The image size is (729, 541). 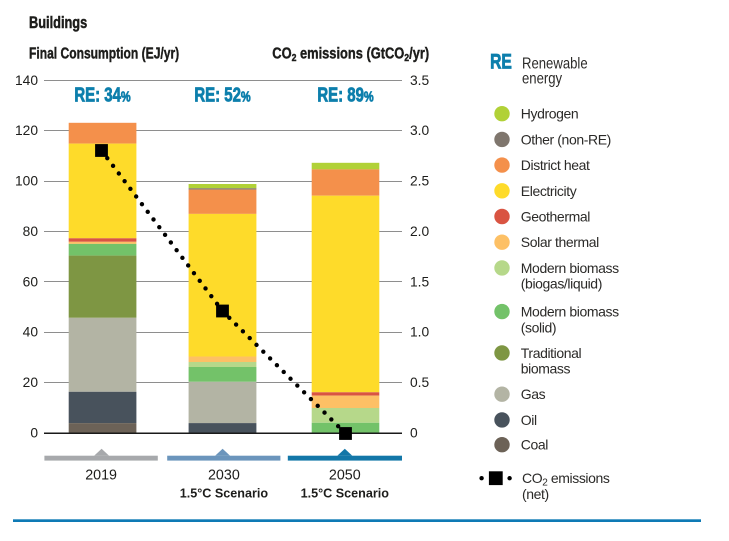 I want to click on svg-text: Oil, so click(x=529, y=420).